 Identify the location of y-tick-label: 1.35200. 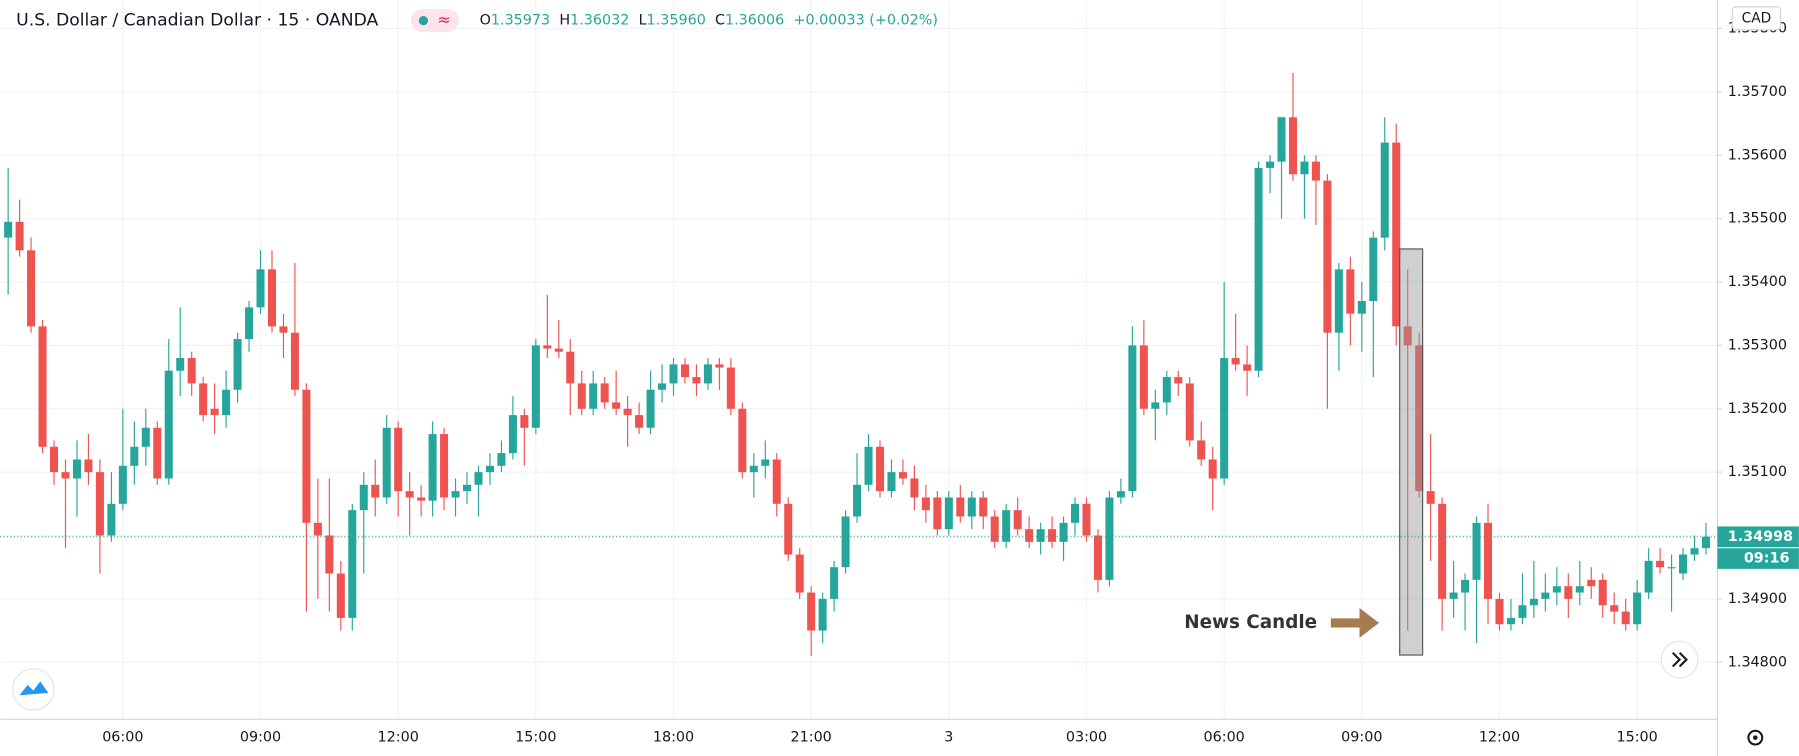
(1757, 409).